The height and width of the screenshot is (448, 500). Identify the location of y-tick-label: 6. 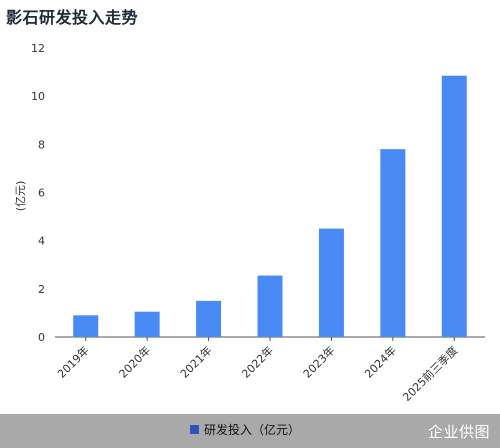
(41, 193).